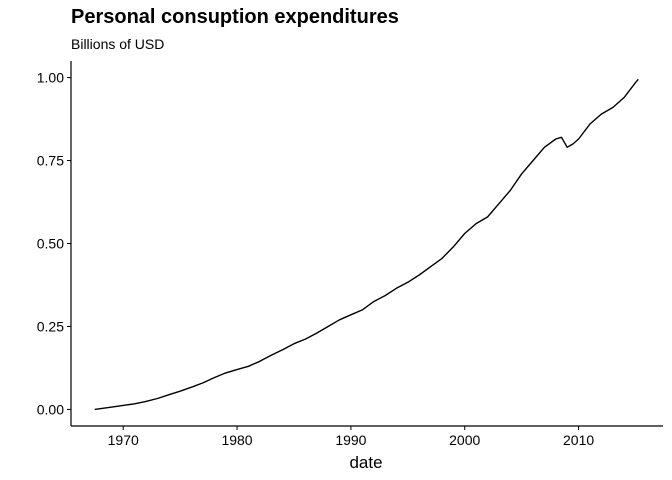  I want to click on x-axis-ticks: 1970 1980 1990 2000 2010, so click(351, 437).